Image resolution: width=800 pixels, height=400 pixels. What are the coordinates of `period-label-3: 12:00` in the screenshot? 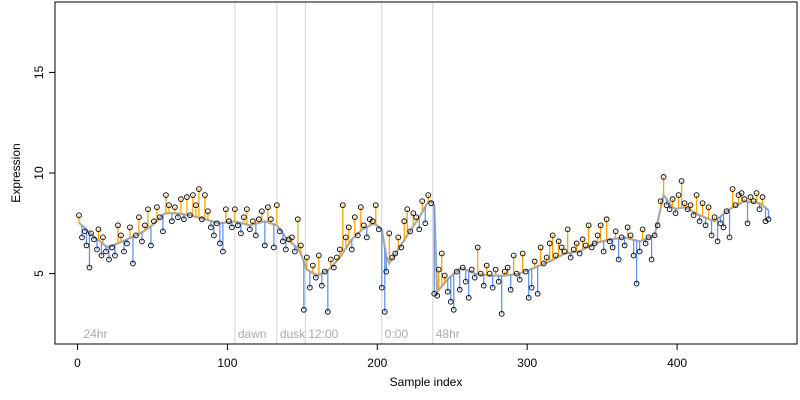 It's located at (323, 334).